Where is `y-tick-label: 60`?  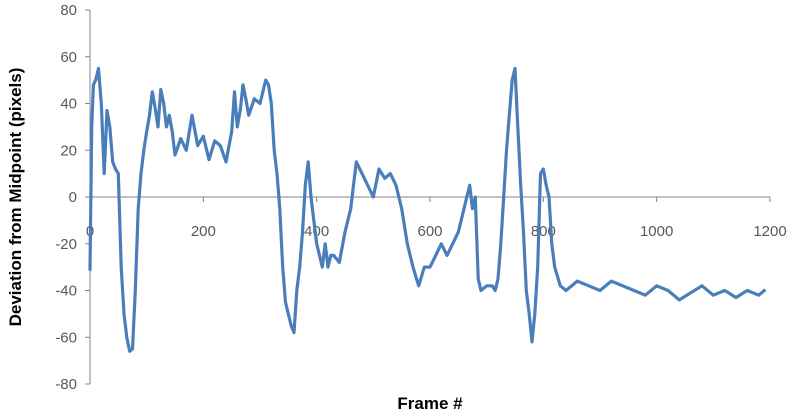
y-tick-label: 60 is located at coordinates (68, 57).